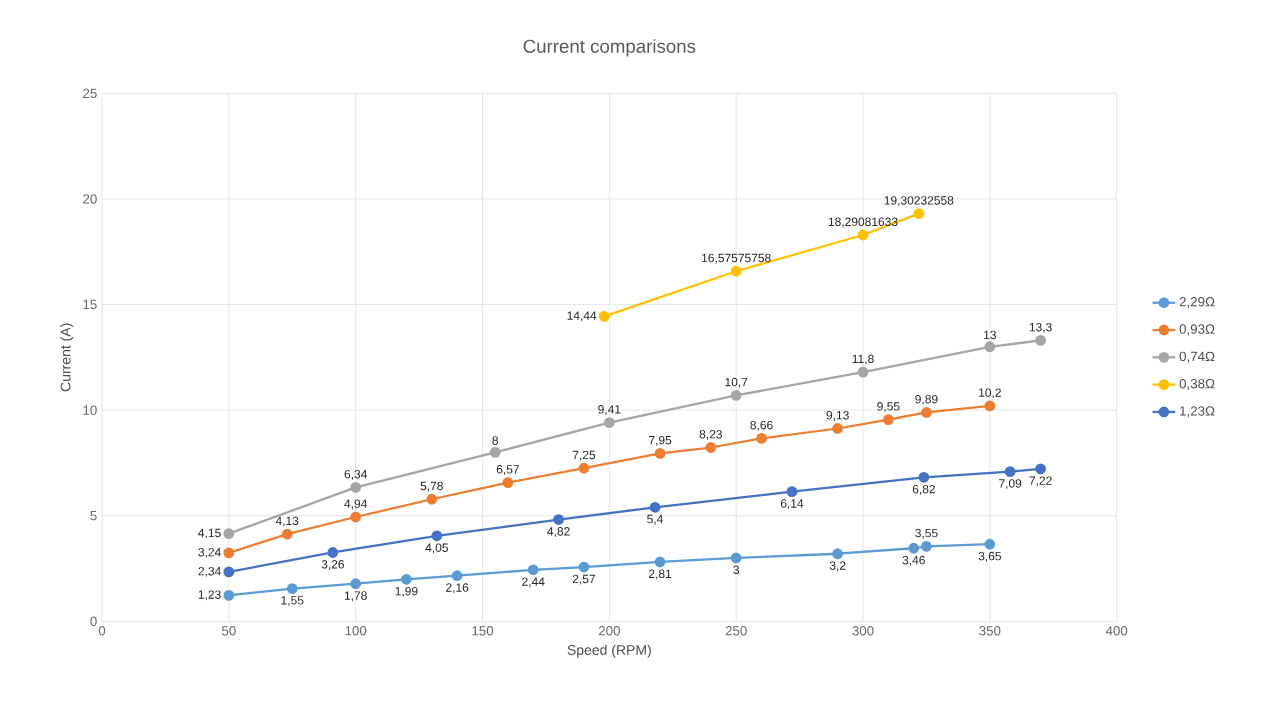 The width and height of the screenshot is (1288, 713). I want to click on data-label: 6,14, so click(792, 504).